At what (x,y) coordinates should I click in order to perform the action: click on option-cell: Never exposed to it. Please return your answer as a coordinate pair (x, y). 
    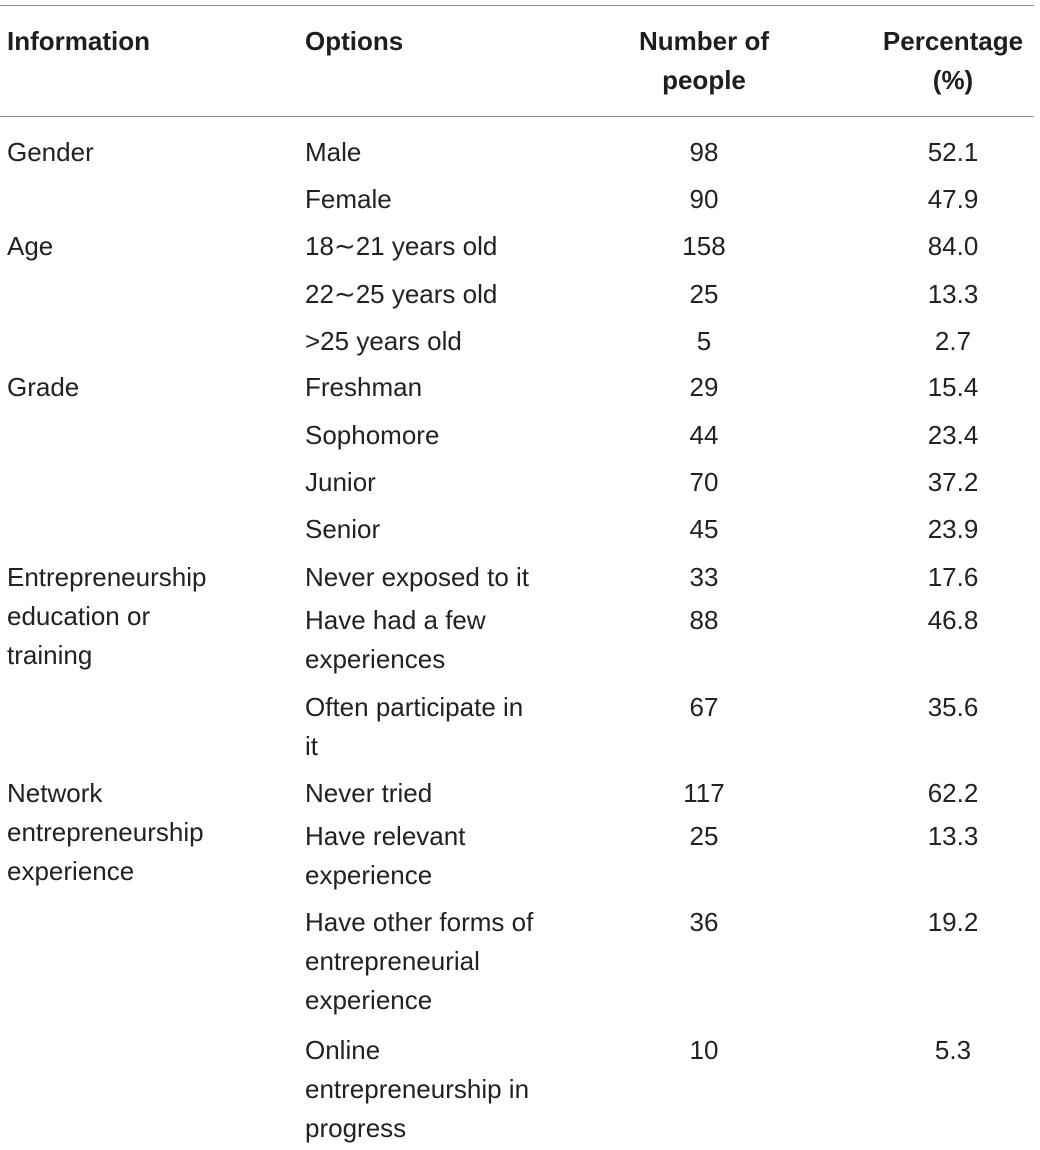
    Looking at the image, I should click on (440, 577).